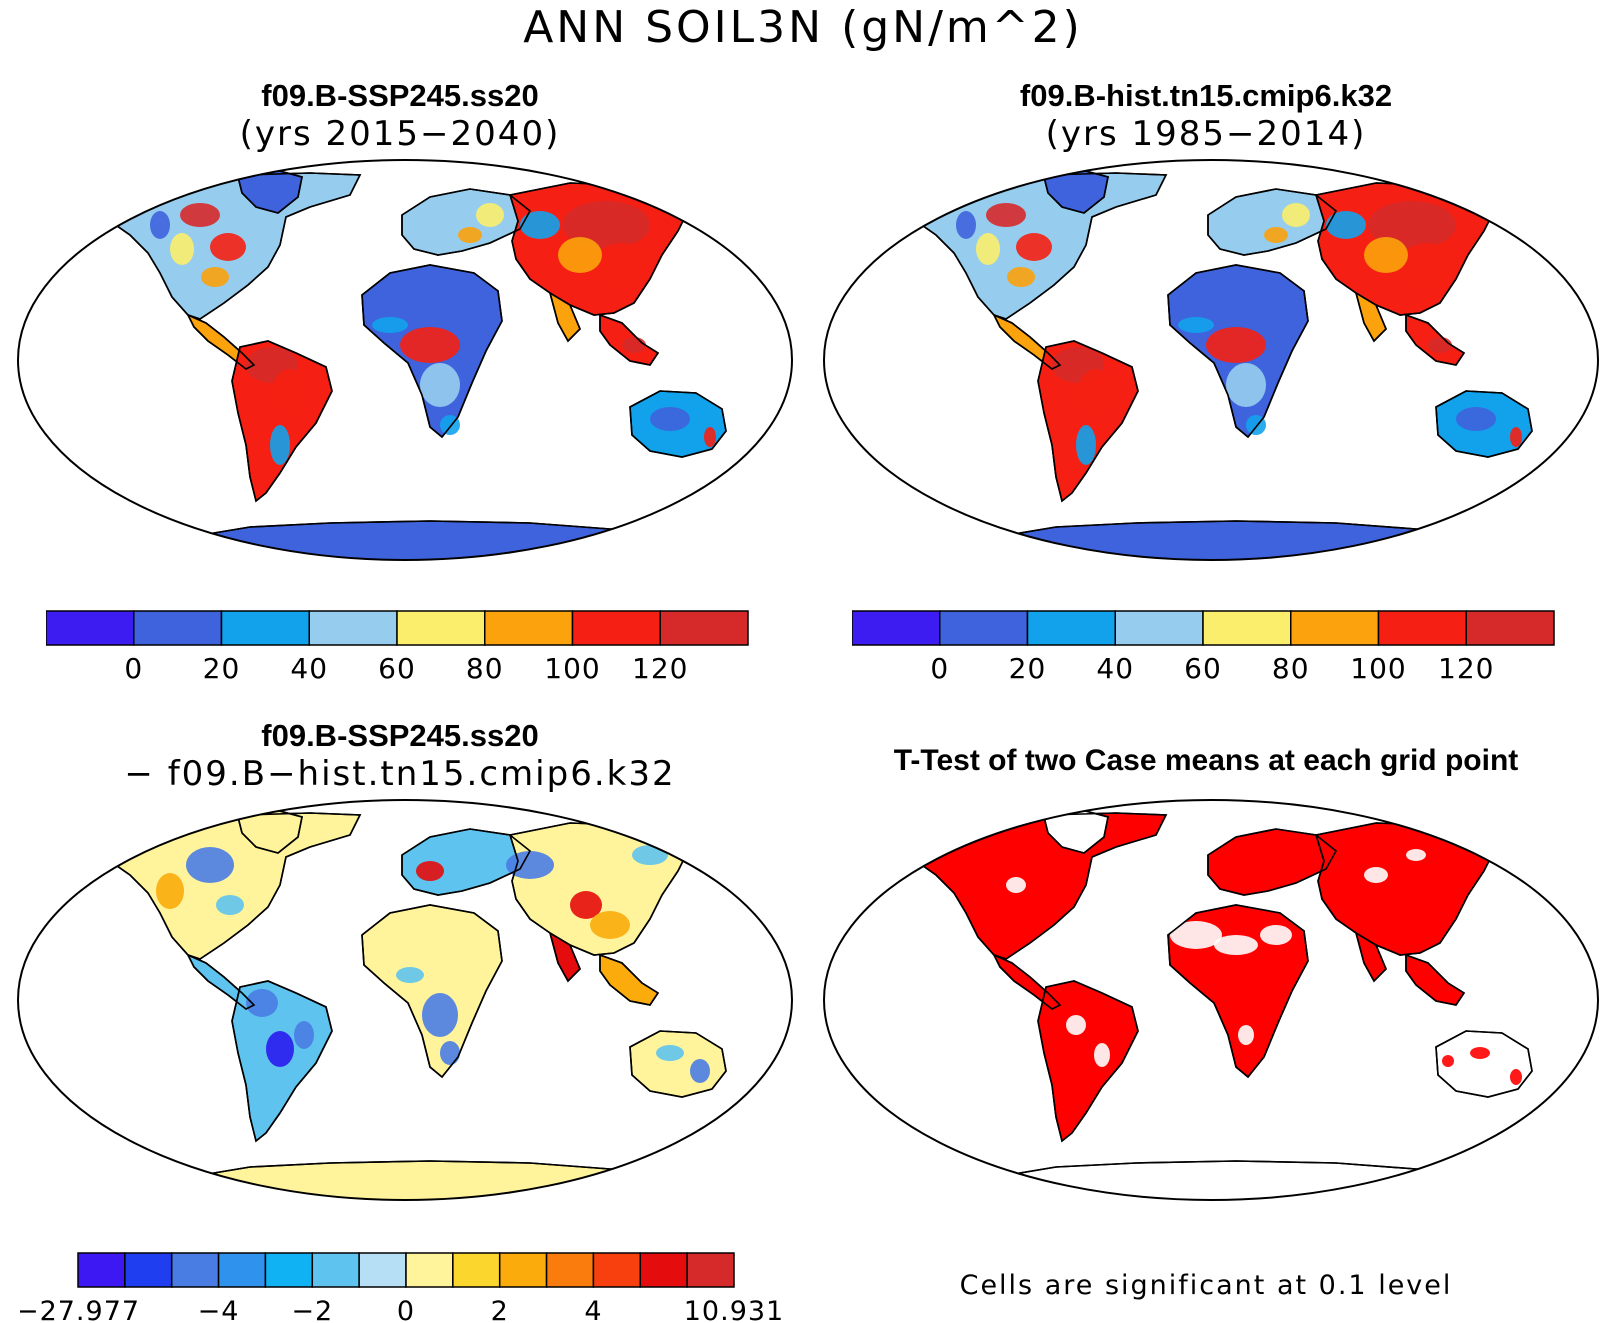 This screenshot has width=1606, height=1323. I want to click on colorbar-tick-label: −4, so click(219, 1309).